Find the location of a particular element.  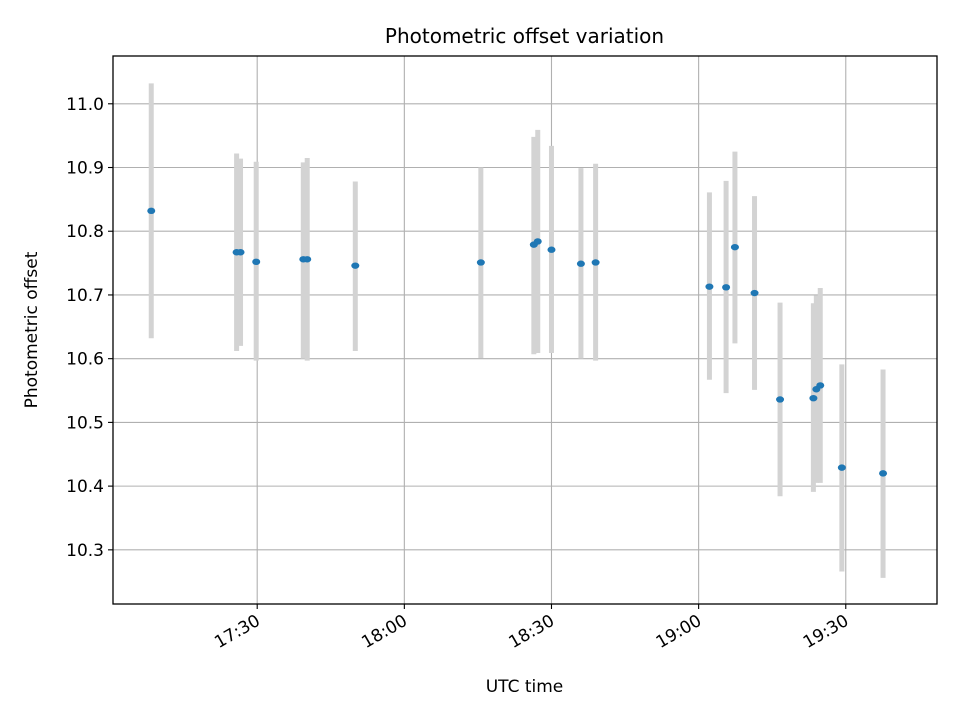

y-tick-label: 10.3 is located at coordinates (85, 551).